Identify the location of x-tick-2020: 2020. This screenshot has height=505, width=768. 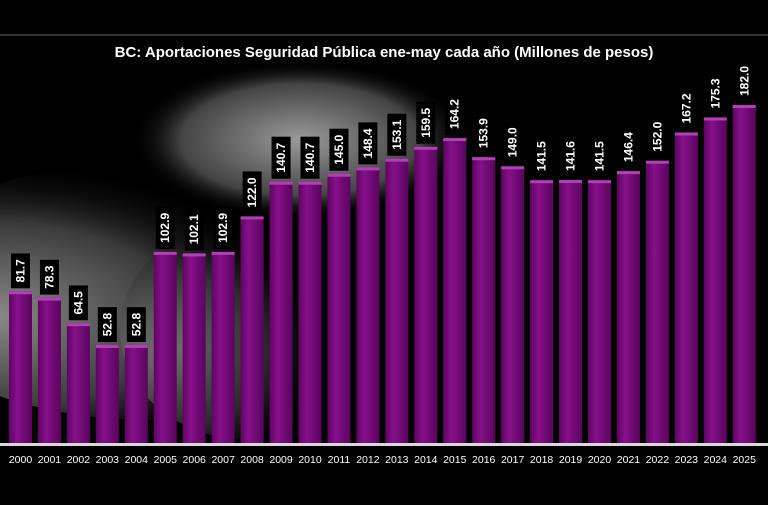
(600, 460).